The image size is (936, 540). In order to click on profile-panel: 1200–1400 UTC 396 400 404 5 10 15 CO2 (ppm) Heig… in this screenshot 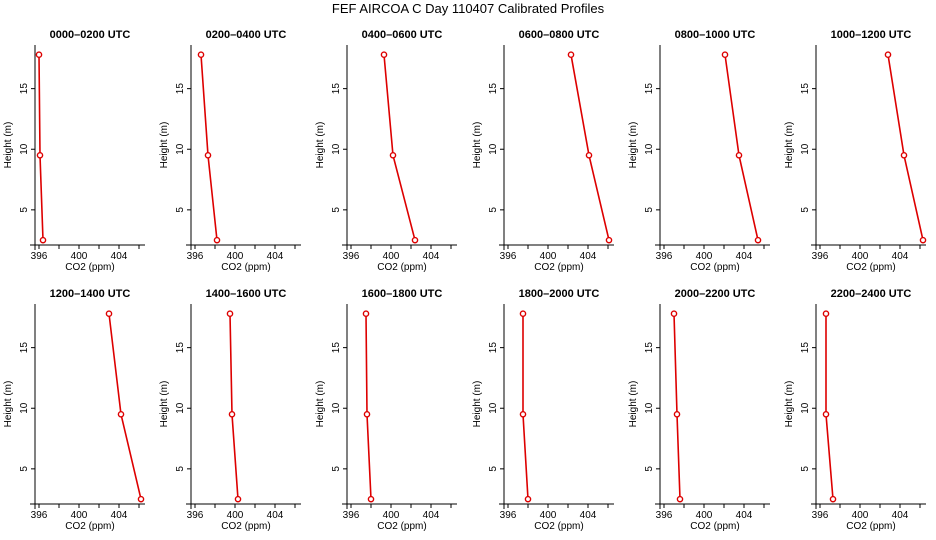, I will do `click(74, 410)`.